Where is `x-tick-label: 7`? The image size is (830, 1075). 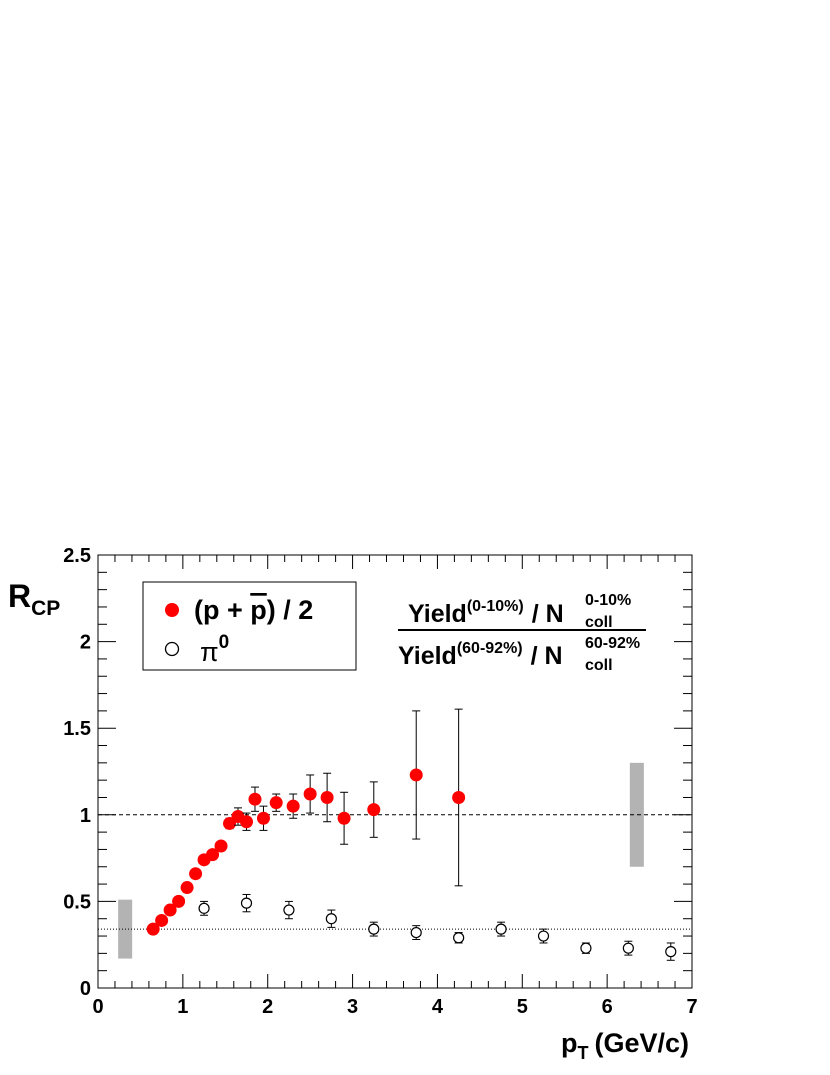 x-tick-label: 7 is located at coordinates (691, 1007).